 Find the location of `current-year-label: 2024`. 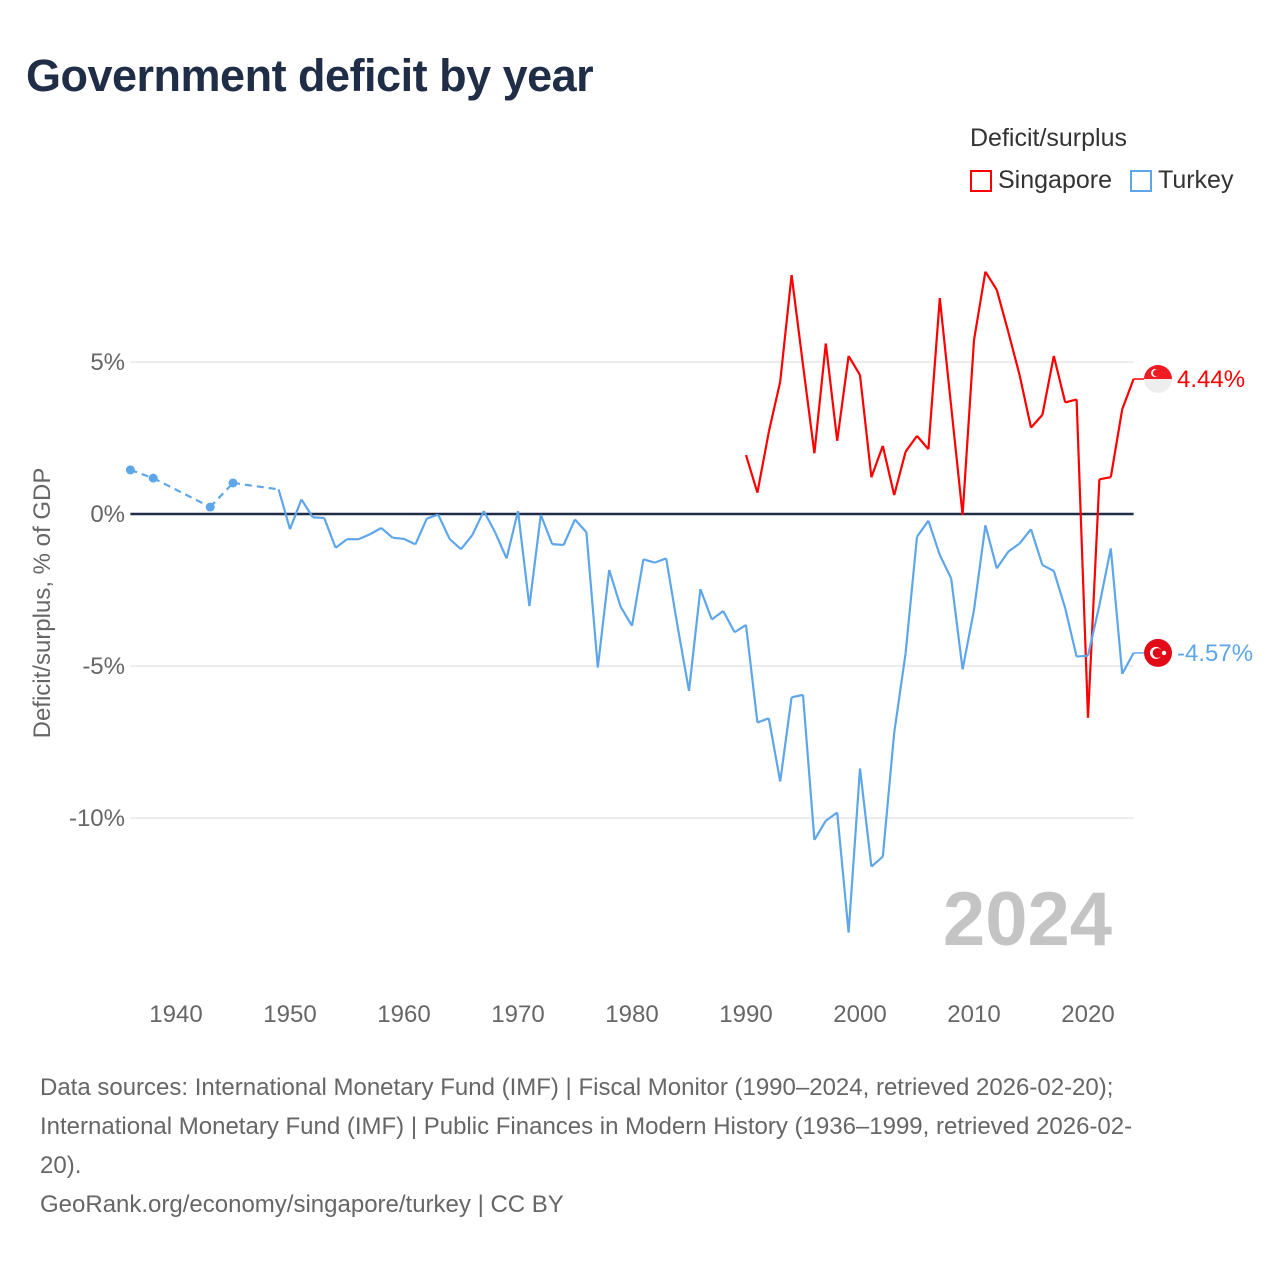

current-year-label: 2024 is located at coordinates (1027, 919).